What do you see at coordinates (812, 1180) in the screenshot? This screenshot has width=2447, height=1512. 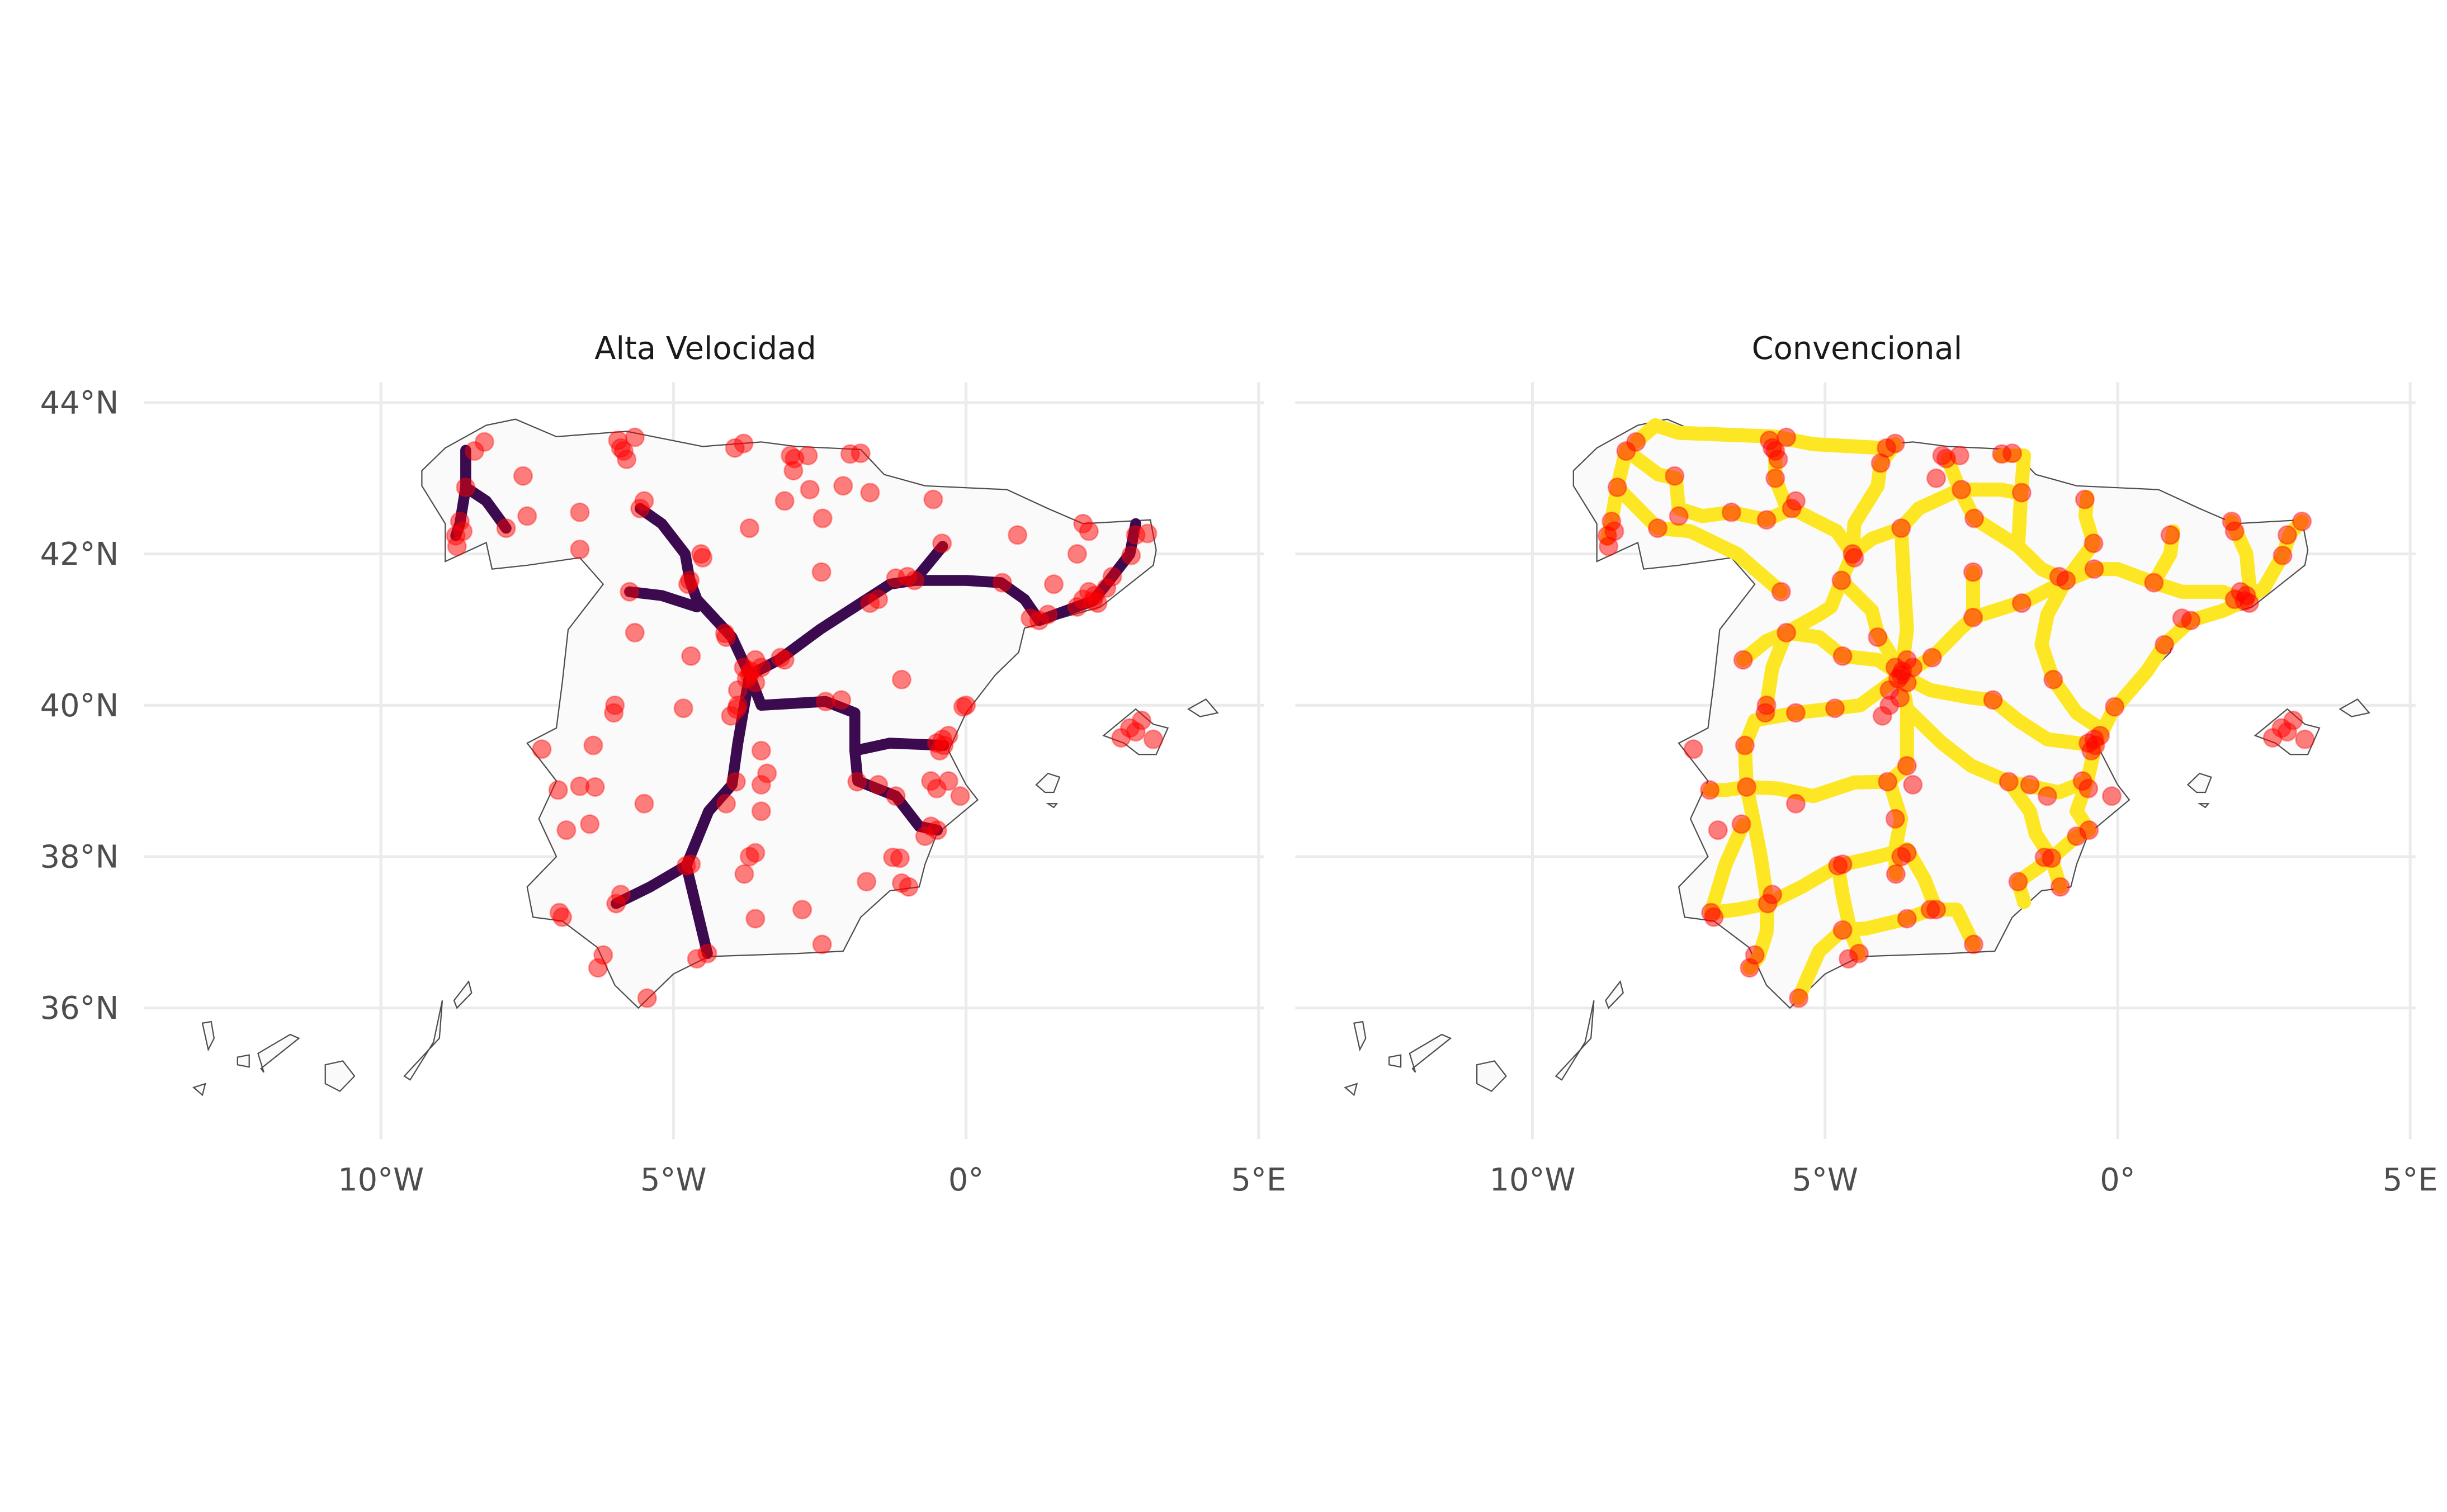 I see `x-axis-ticks: 10°W 5°W 0° 5°E` at bounding box center [812, 1180].